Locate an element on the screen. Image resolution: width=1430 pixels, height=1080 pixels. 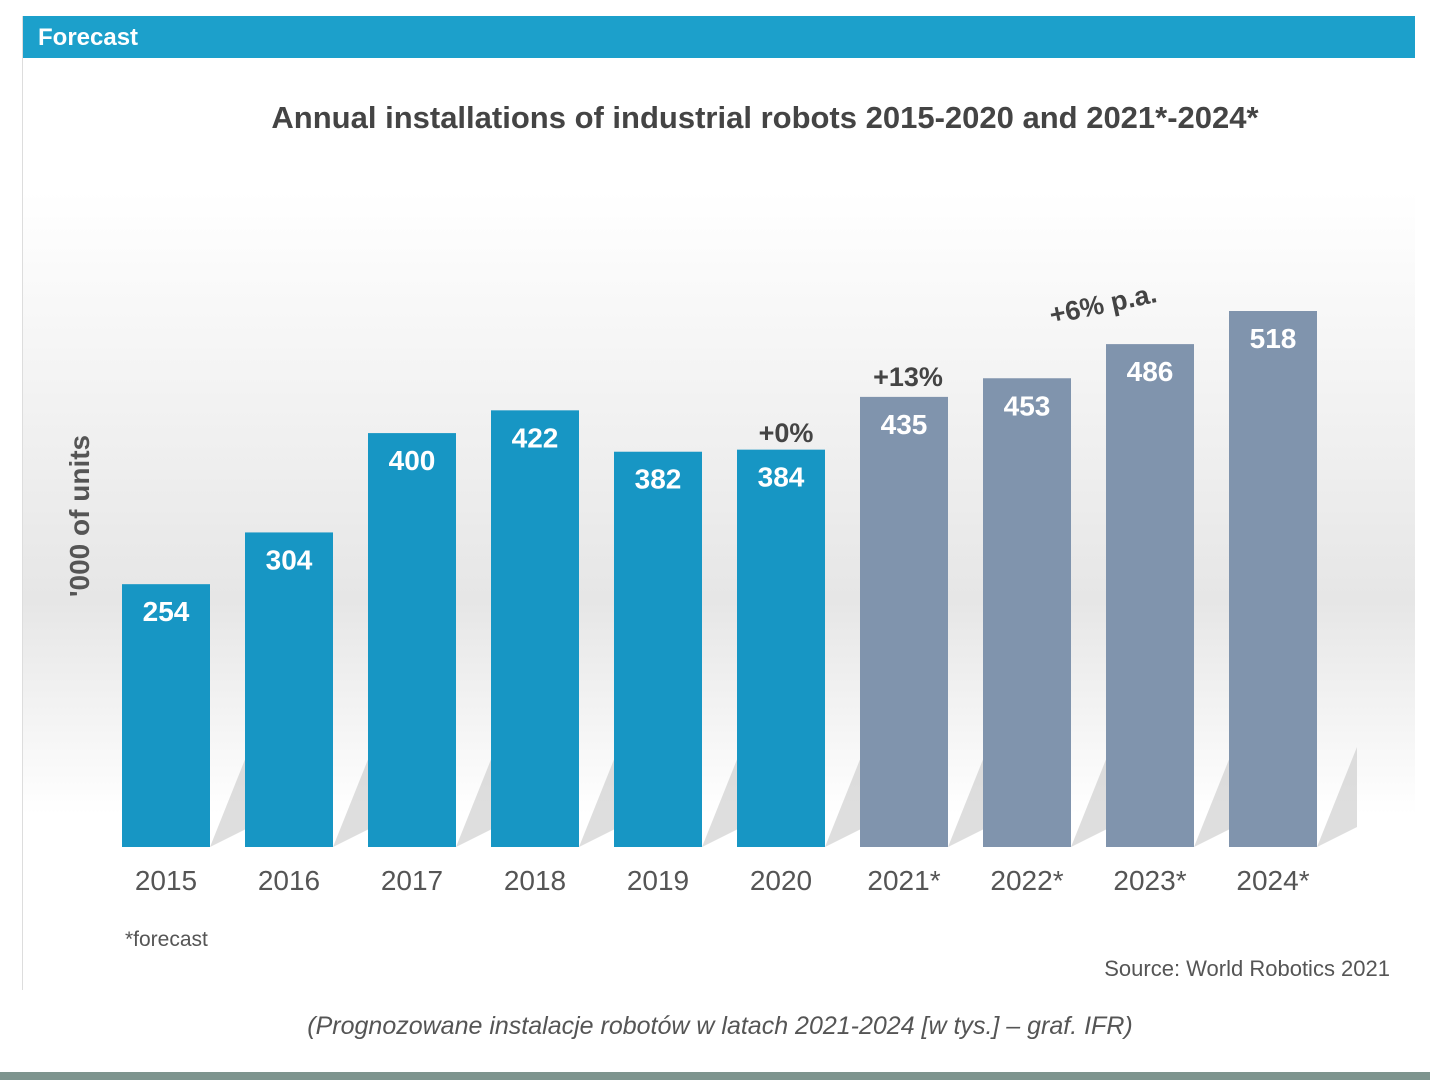
x-tick-label: 2015 is located at coordinates (166, 880).